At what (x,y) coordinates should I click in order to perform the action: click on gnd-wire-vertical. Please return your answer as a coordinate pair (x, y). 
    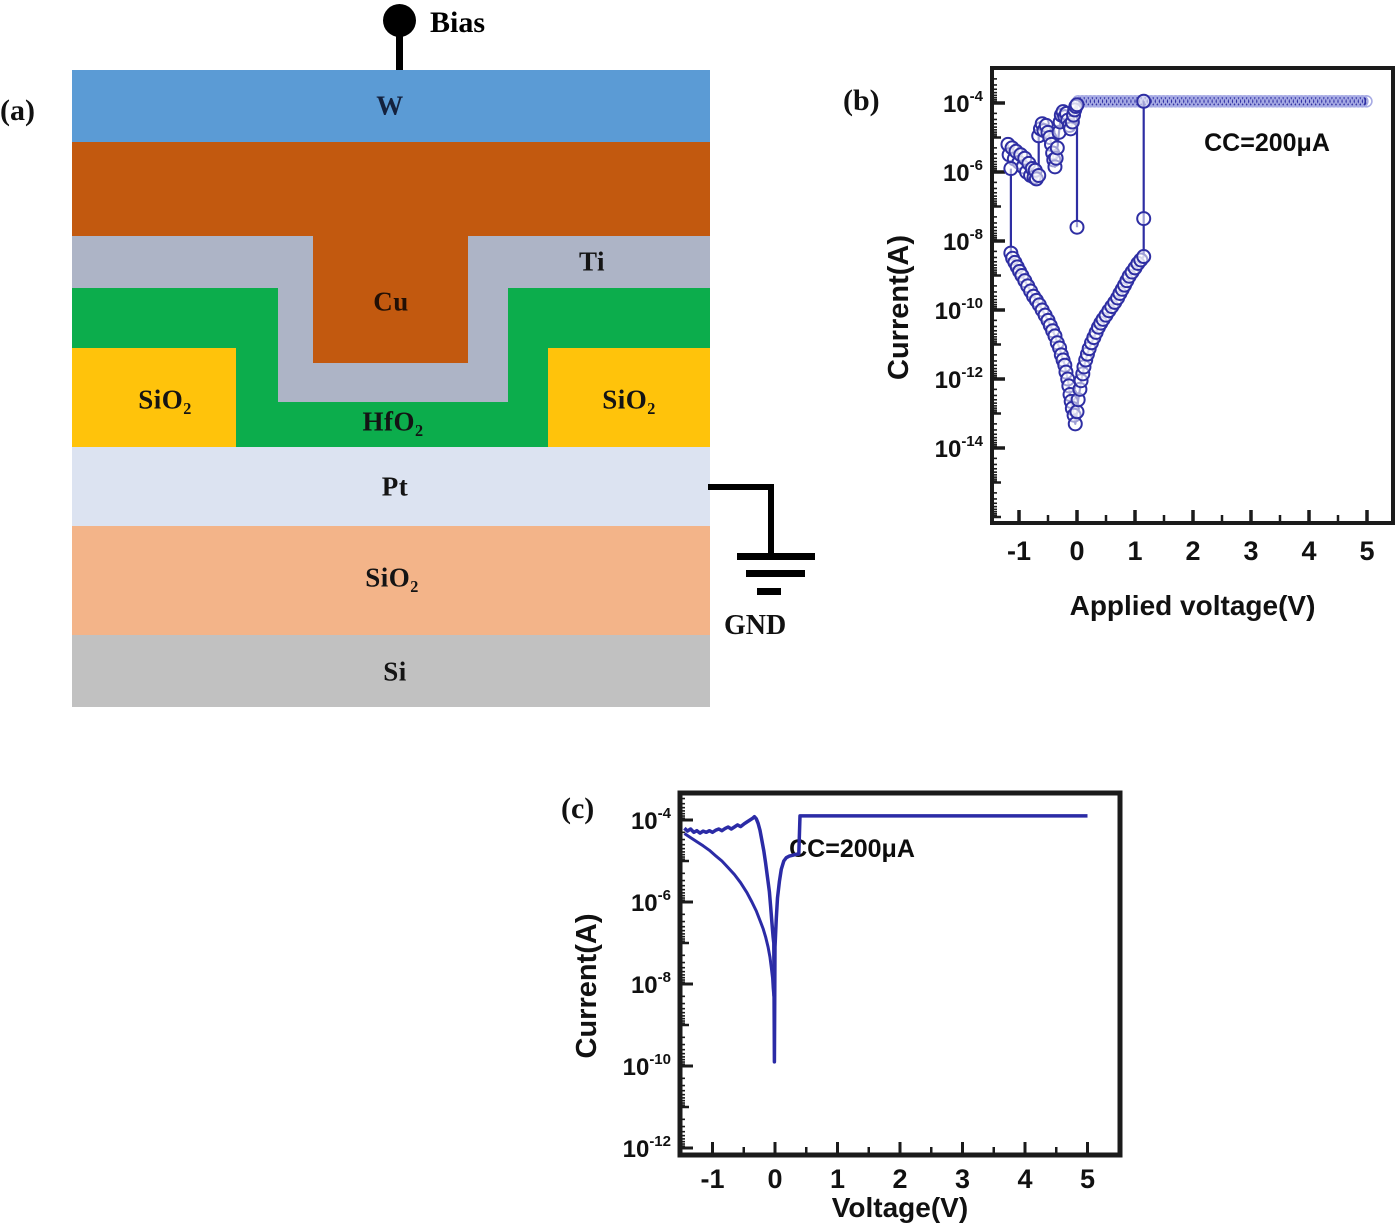
    Looking at the image, I should click on (771, 519).